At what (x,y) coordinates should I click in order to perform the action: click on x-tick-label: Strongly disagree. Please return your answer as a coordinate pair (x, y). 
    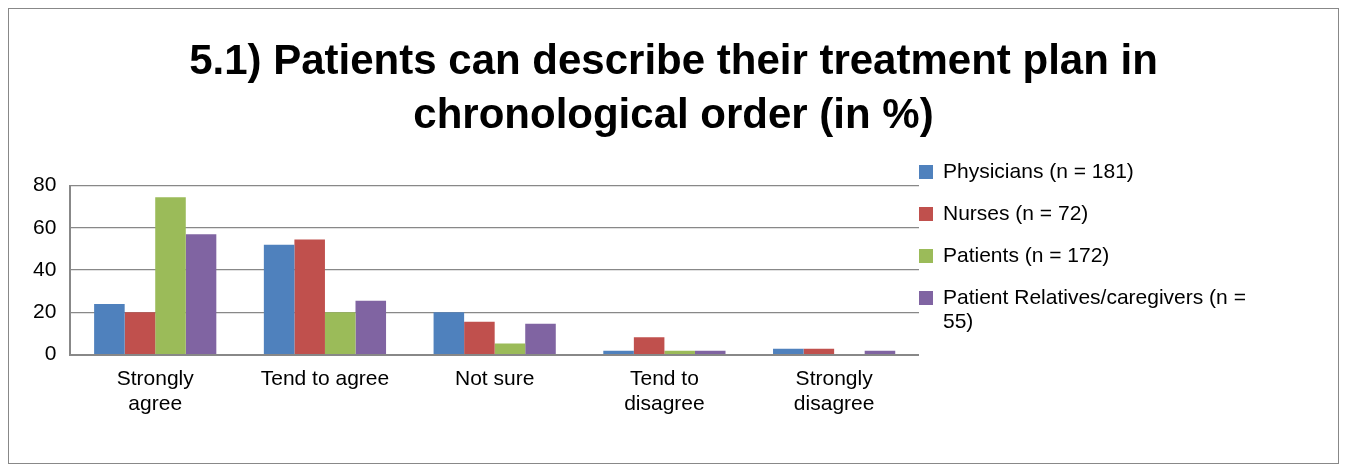
    Looking at the image, I should click on (834, 390).